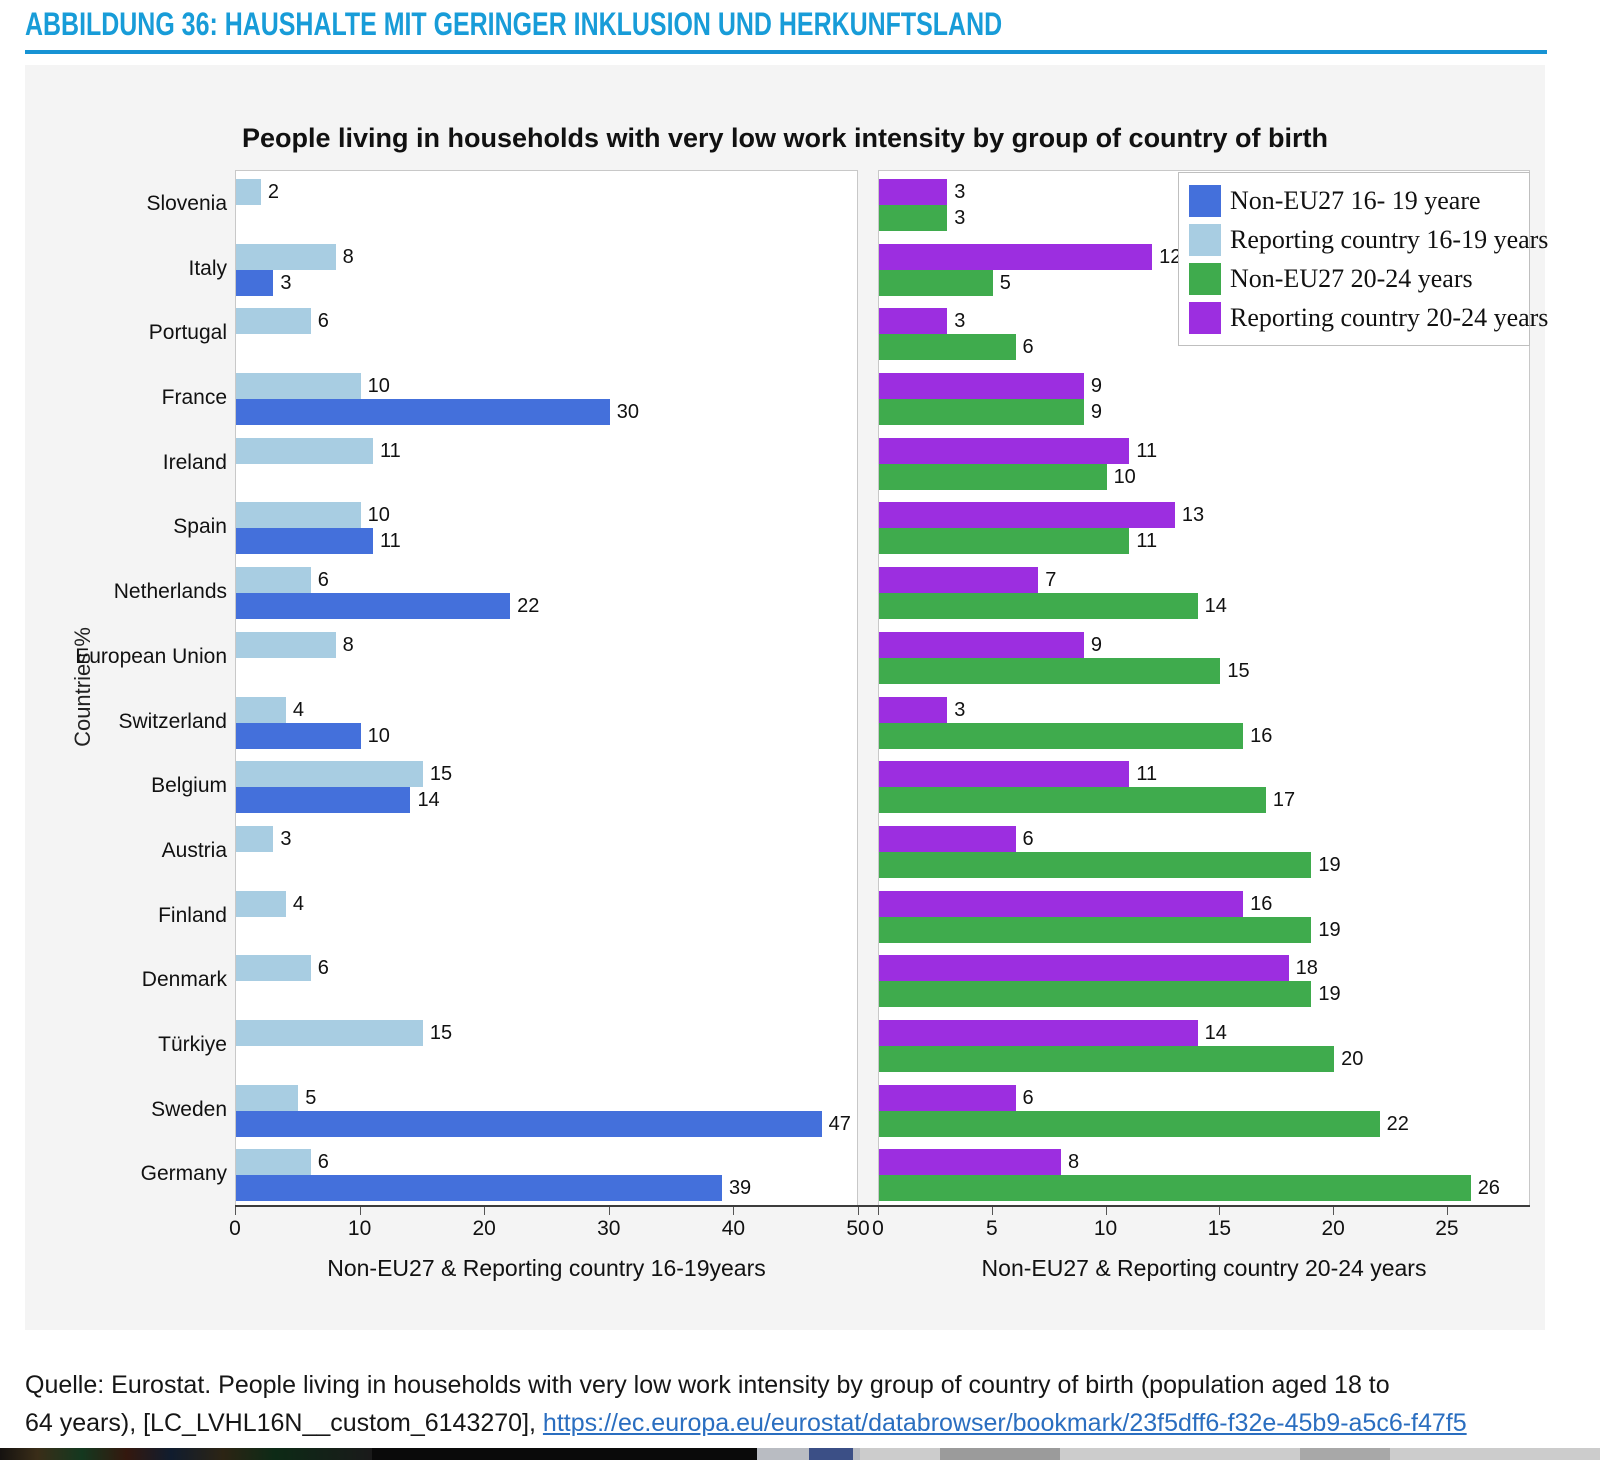 This screenshot has height=1460, width=1600. I want to click on bar-value-label: 47, so click(839, 1123).